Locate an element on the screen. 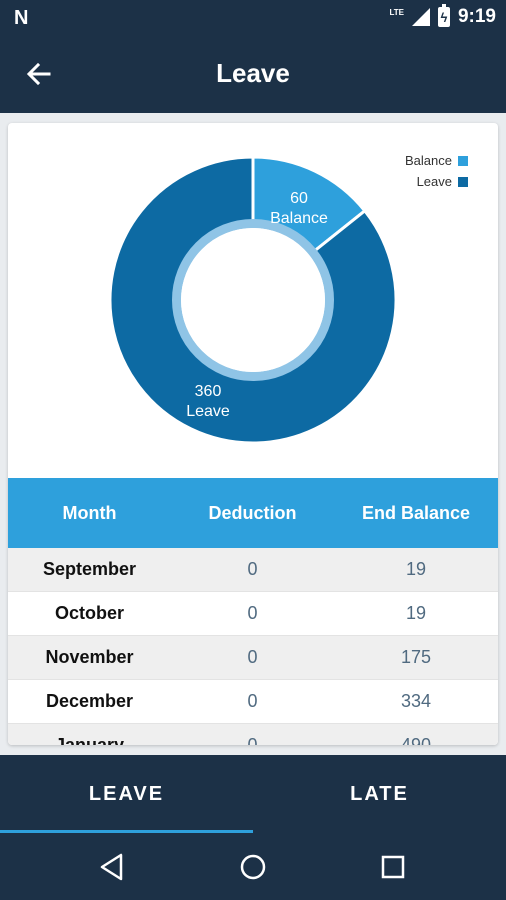 The height and width of the screenshot is (900, 506). table-row: November 0 175 is located at coordinates (253, 658).